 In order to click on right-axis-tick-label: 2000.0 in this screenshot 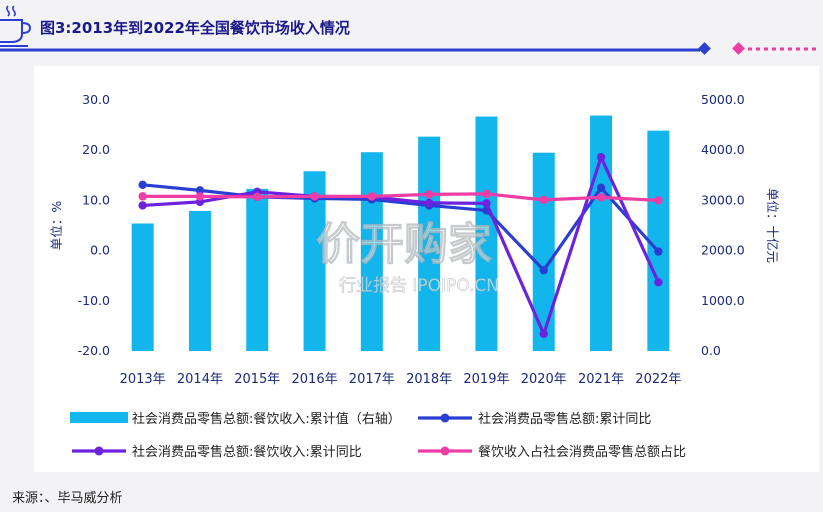, I will do `click(723, 250)`.